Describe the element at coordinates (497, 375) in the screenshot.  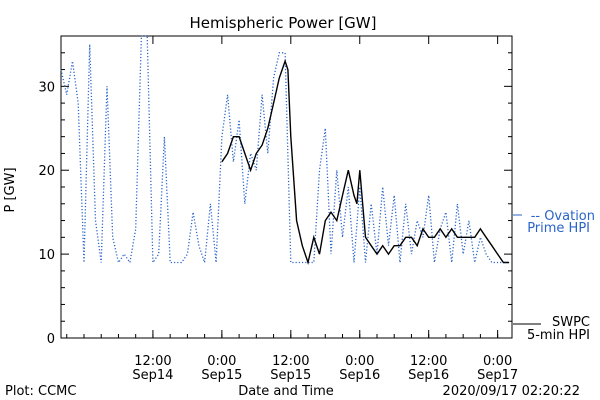
I see `x-tick-label-date: Sep17` at that location.